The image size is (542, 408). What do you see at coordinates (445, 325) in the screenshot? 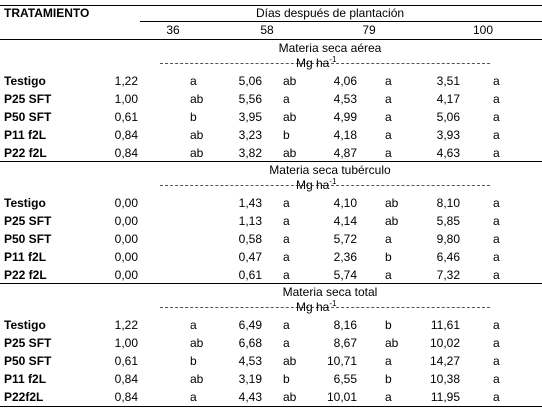
I see `data-value: 11,61` at bounding box center [445, 325].